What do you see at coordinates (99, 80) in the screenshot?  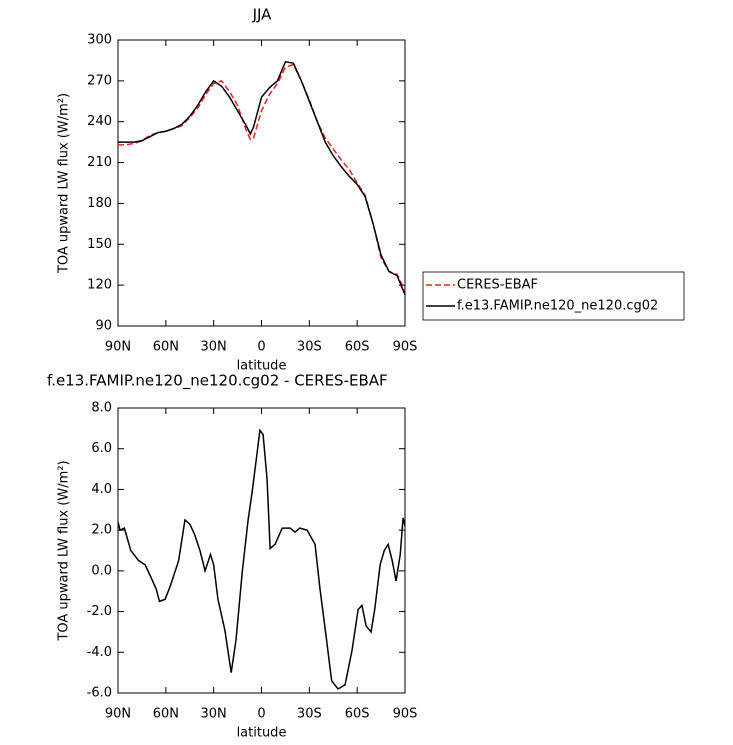 I see `y-tick-label: 270` at bounding box center [99, 80].